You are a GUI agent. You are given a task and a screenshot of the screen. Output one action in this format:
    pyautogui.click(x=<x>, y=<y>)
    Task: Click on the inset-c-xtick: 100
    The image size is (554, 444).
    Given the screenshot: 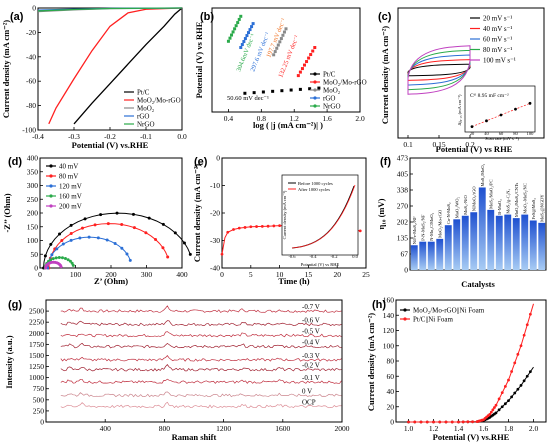 What is the action you would take?
    pyautogui.click(x=531, y=133)
    